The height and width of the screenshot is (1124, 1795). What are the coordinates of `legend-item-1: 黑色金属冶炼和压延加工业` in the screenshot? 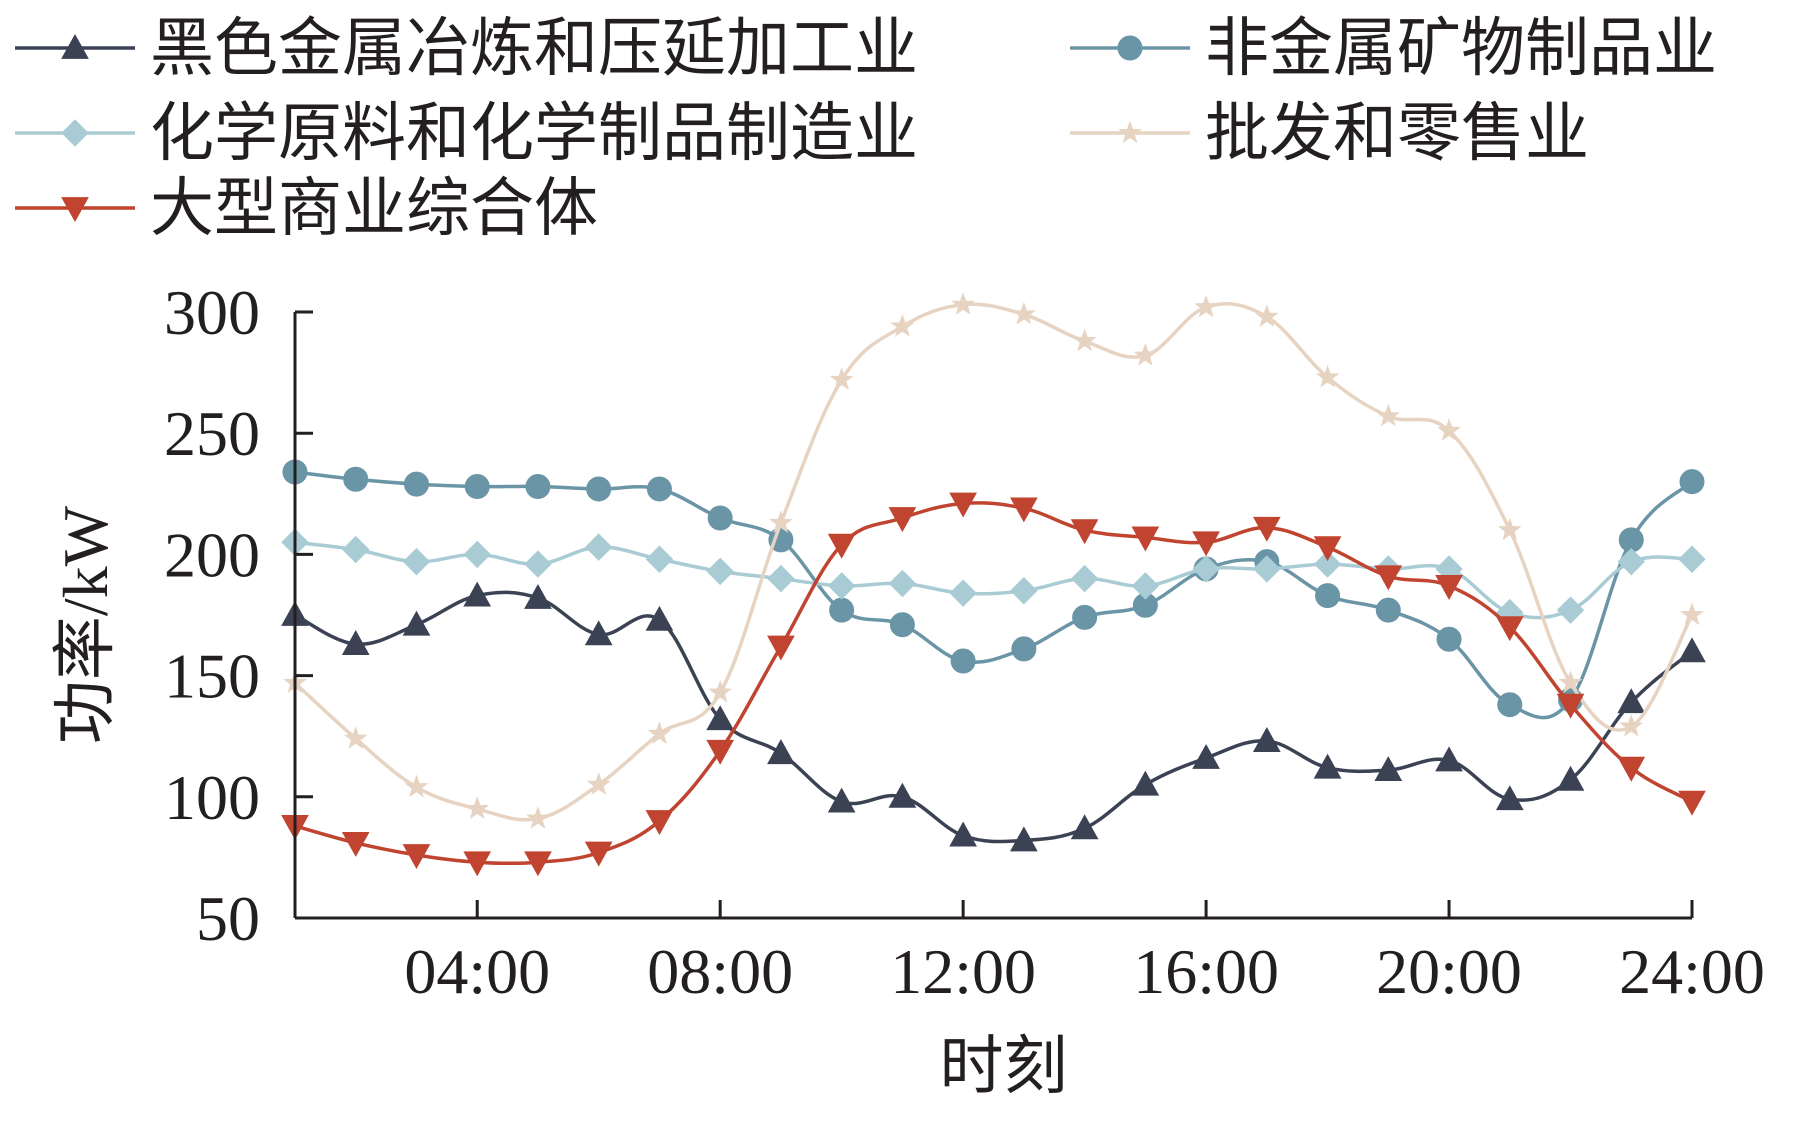 It's located at (466, 48).